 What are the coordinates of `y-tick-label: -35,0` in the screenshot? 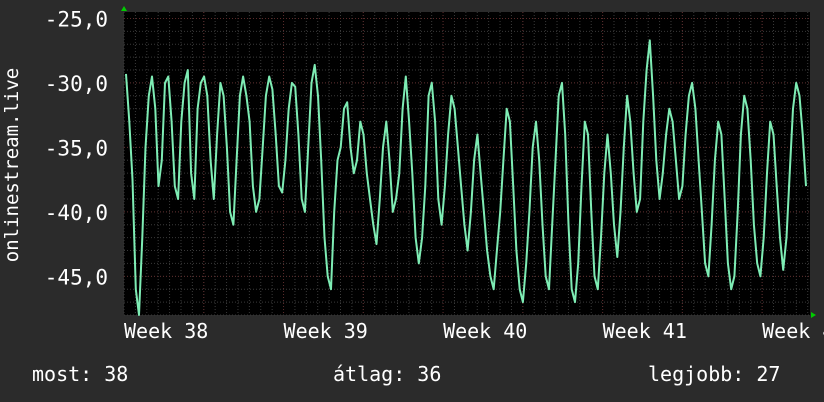 It's located at (76, 148).